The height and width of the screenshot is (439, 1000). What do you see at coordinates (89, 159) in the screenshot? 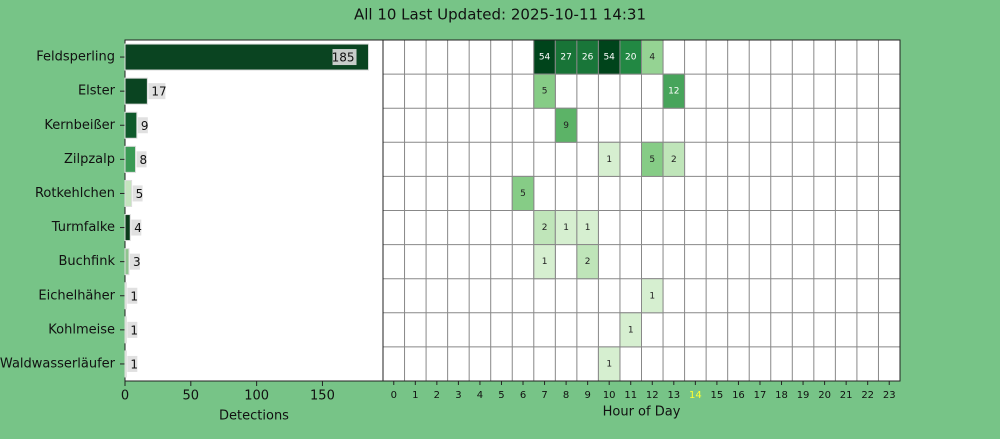
I see `y-tick-label: Zilpzalp` at bounding box center [89, 159].